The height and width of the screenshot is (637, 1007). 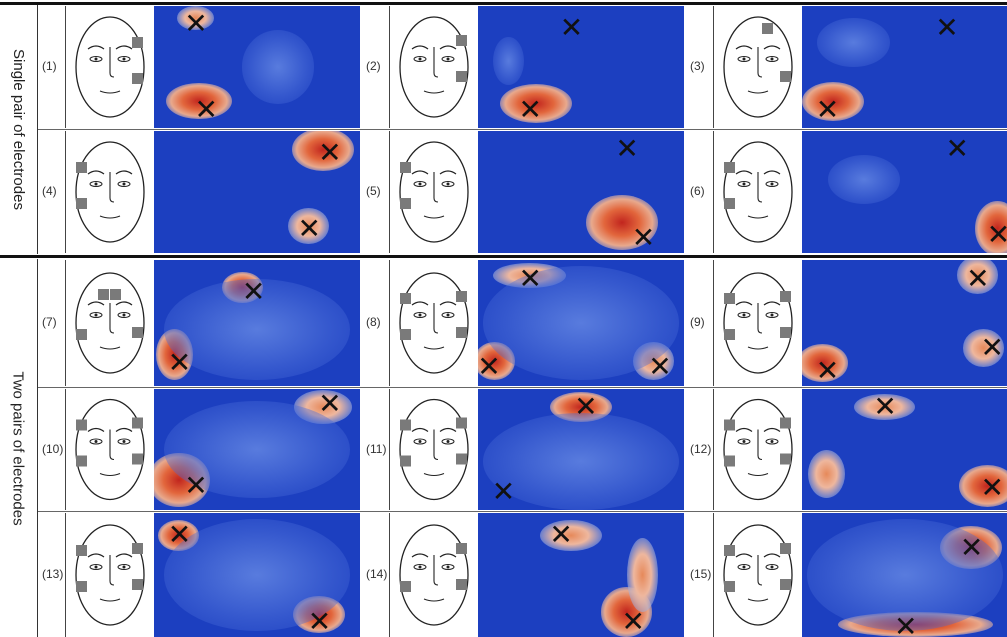 What do you see at coordinates (697, 191) in the screenshot?
I see `panel-number: (6)` at bounding box center [697, 191].